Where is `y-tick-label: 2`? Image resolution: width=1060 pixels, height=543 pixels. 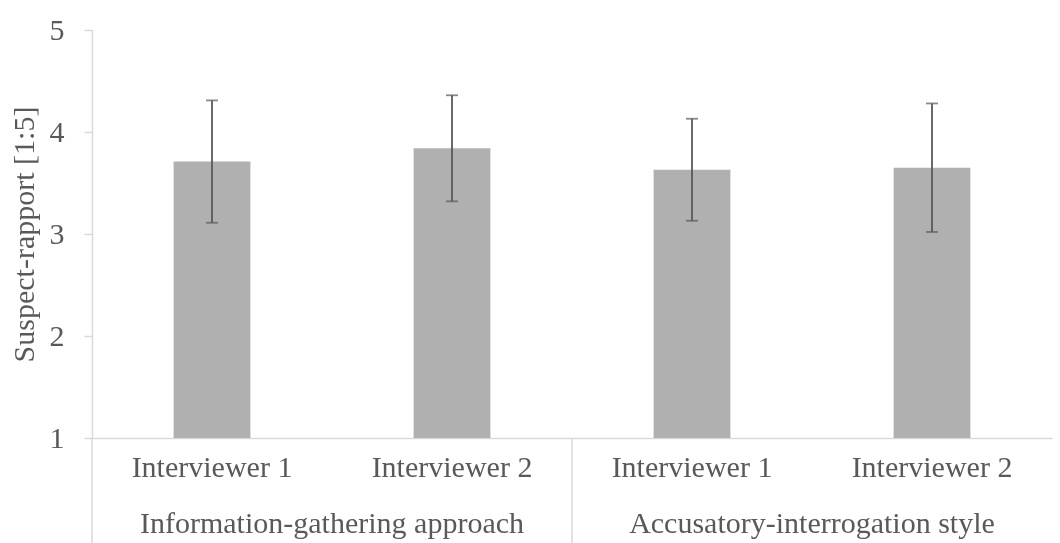
y-tick-label: 2 is located at coordinates (57, 335).